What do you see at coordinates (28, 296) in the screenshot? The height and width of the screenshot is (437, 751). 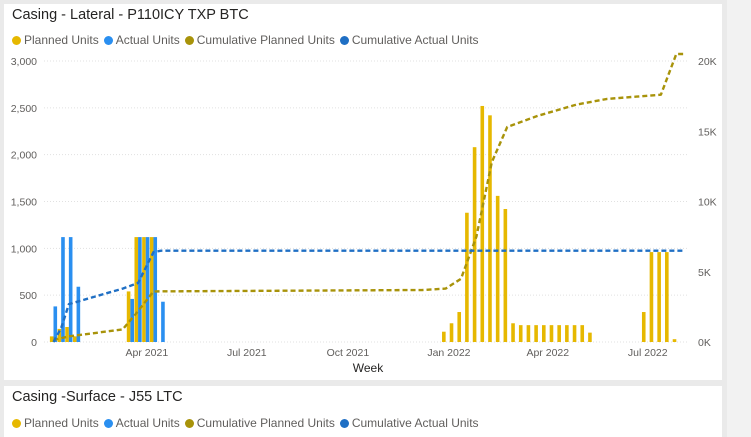 I see `y-left-tick-label: 500` at bounding box center [28, 296].